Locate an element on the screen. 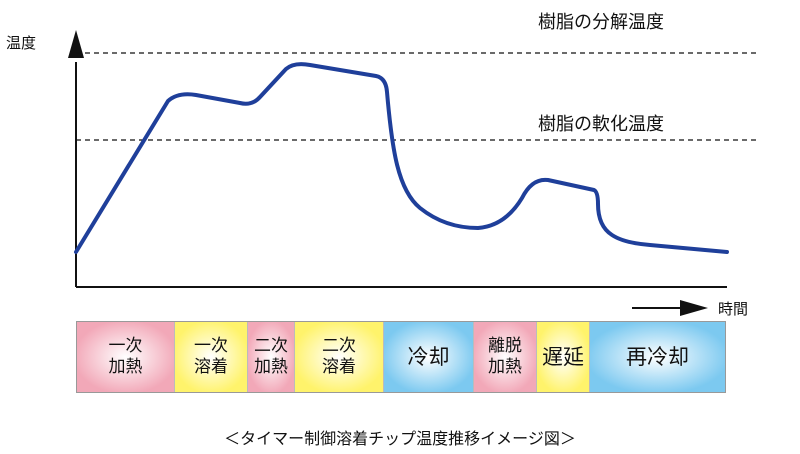 This screenshot has height=454, width=800. phase-bar: 一次 加熱 一次 溶着 二次 加熱 二次 溶着 冷却 離脱 加熱 遅延 再冷却 is located at coordinates (401, 357).